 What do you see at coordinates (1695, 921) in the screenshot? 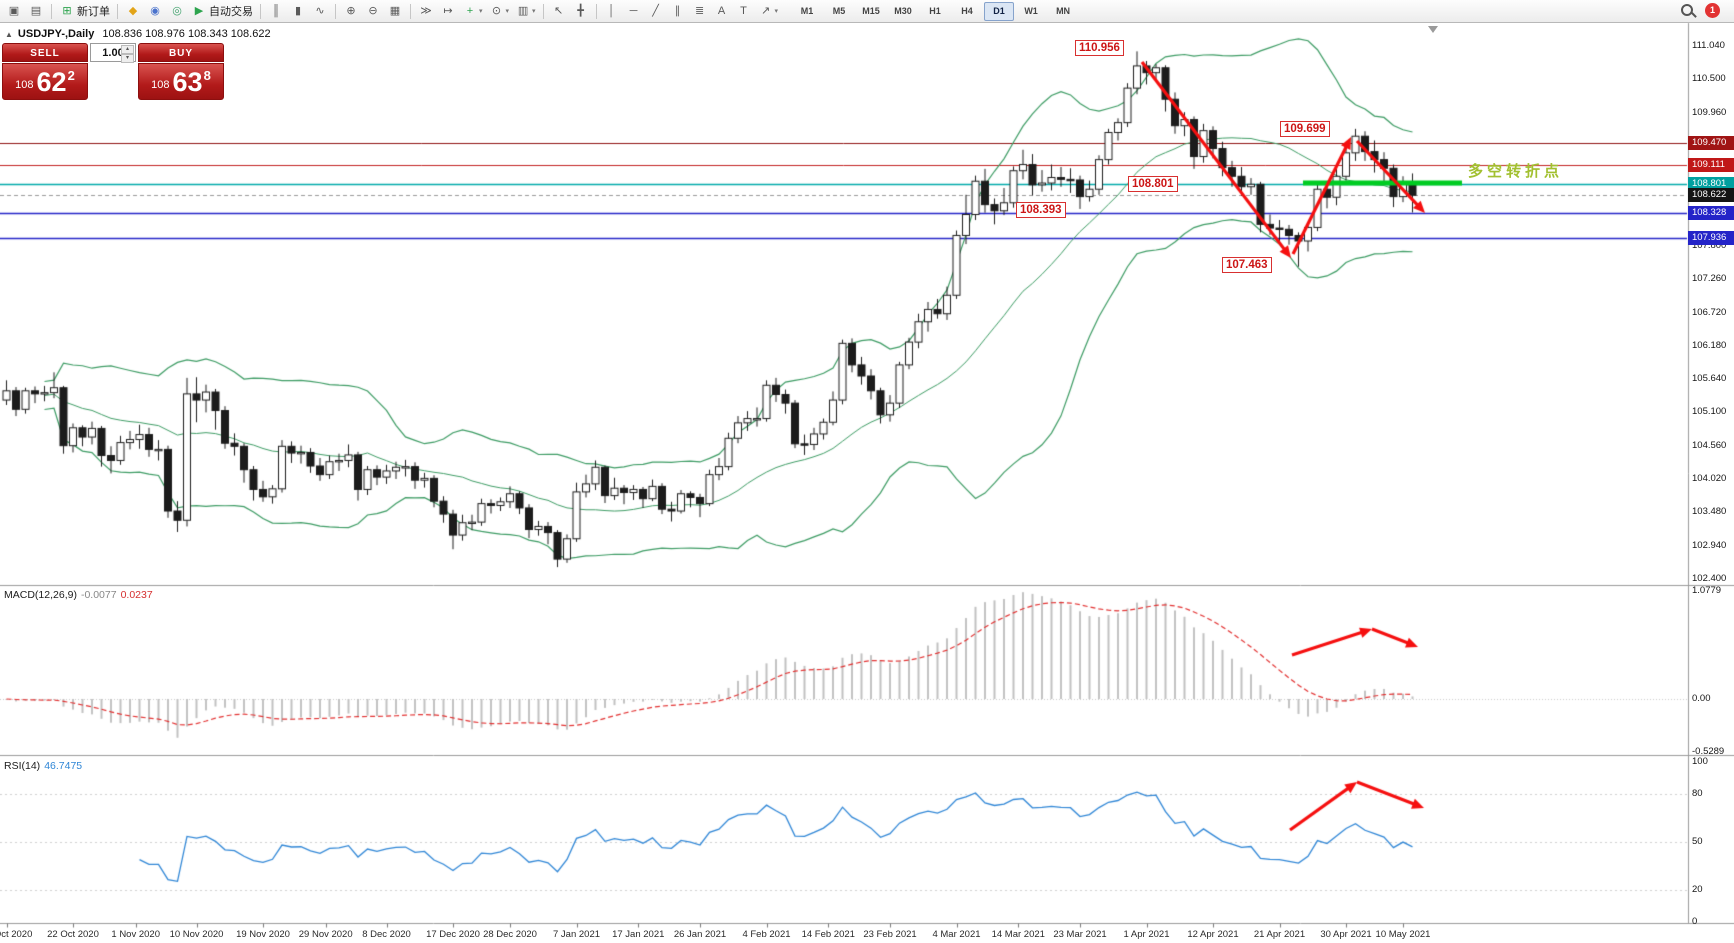
I see `rsi-scale-label: 0` at bounding box center [1695, 921].